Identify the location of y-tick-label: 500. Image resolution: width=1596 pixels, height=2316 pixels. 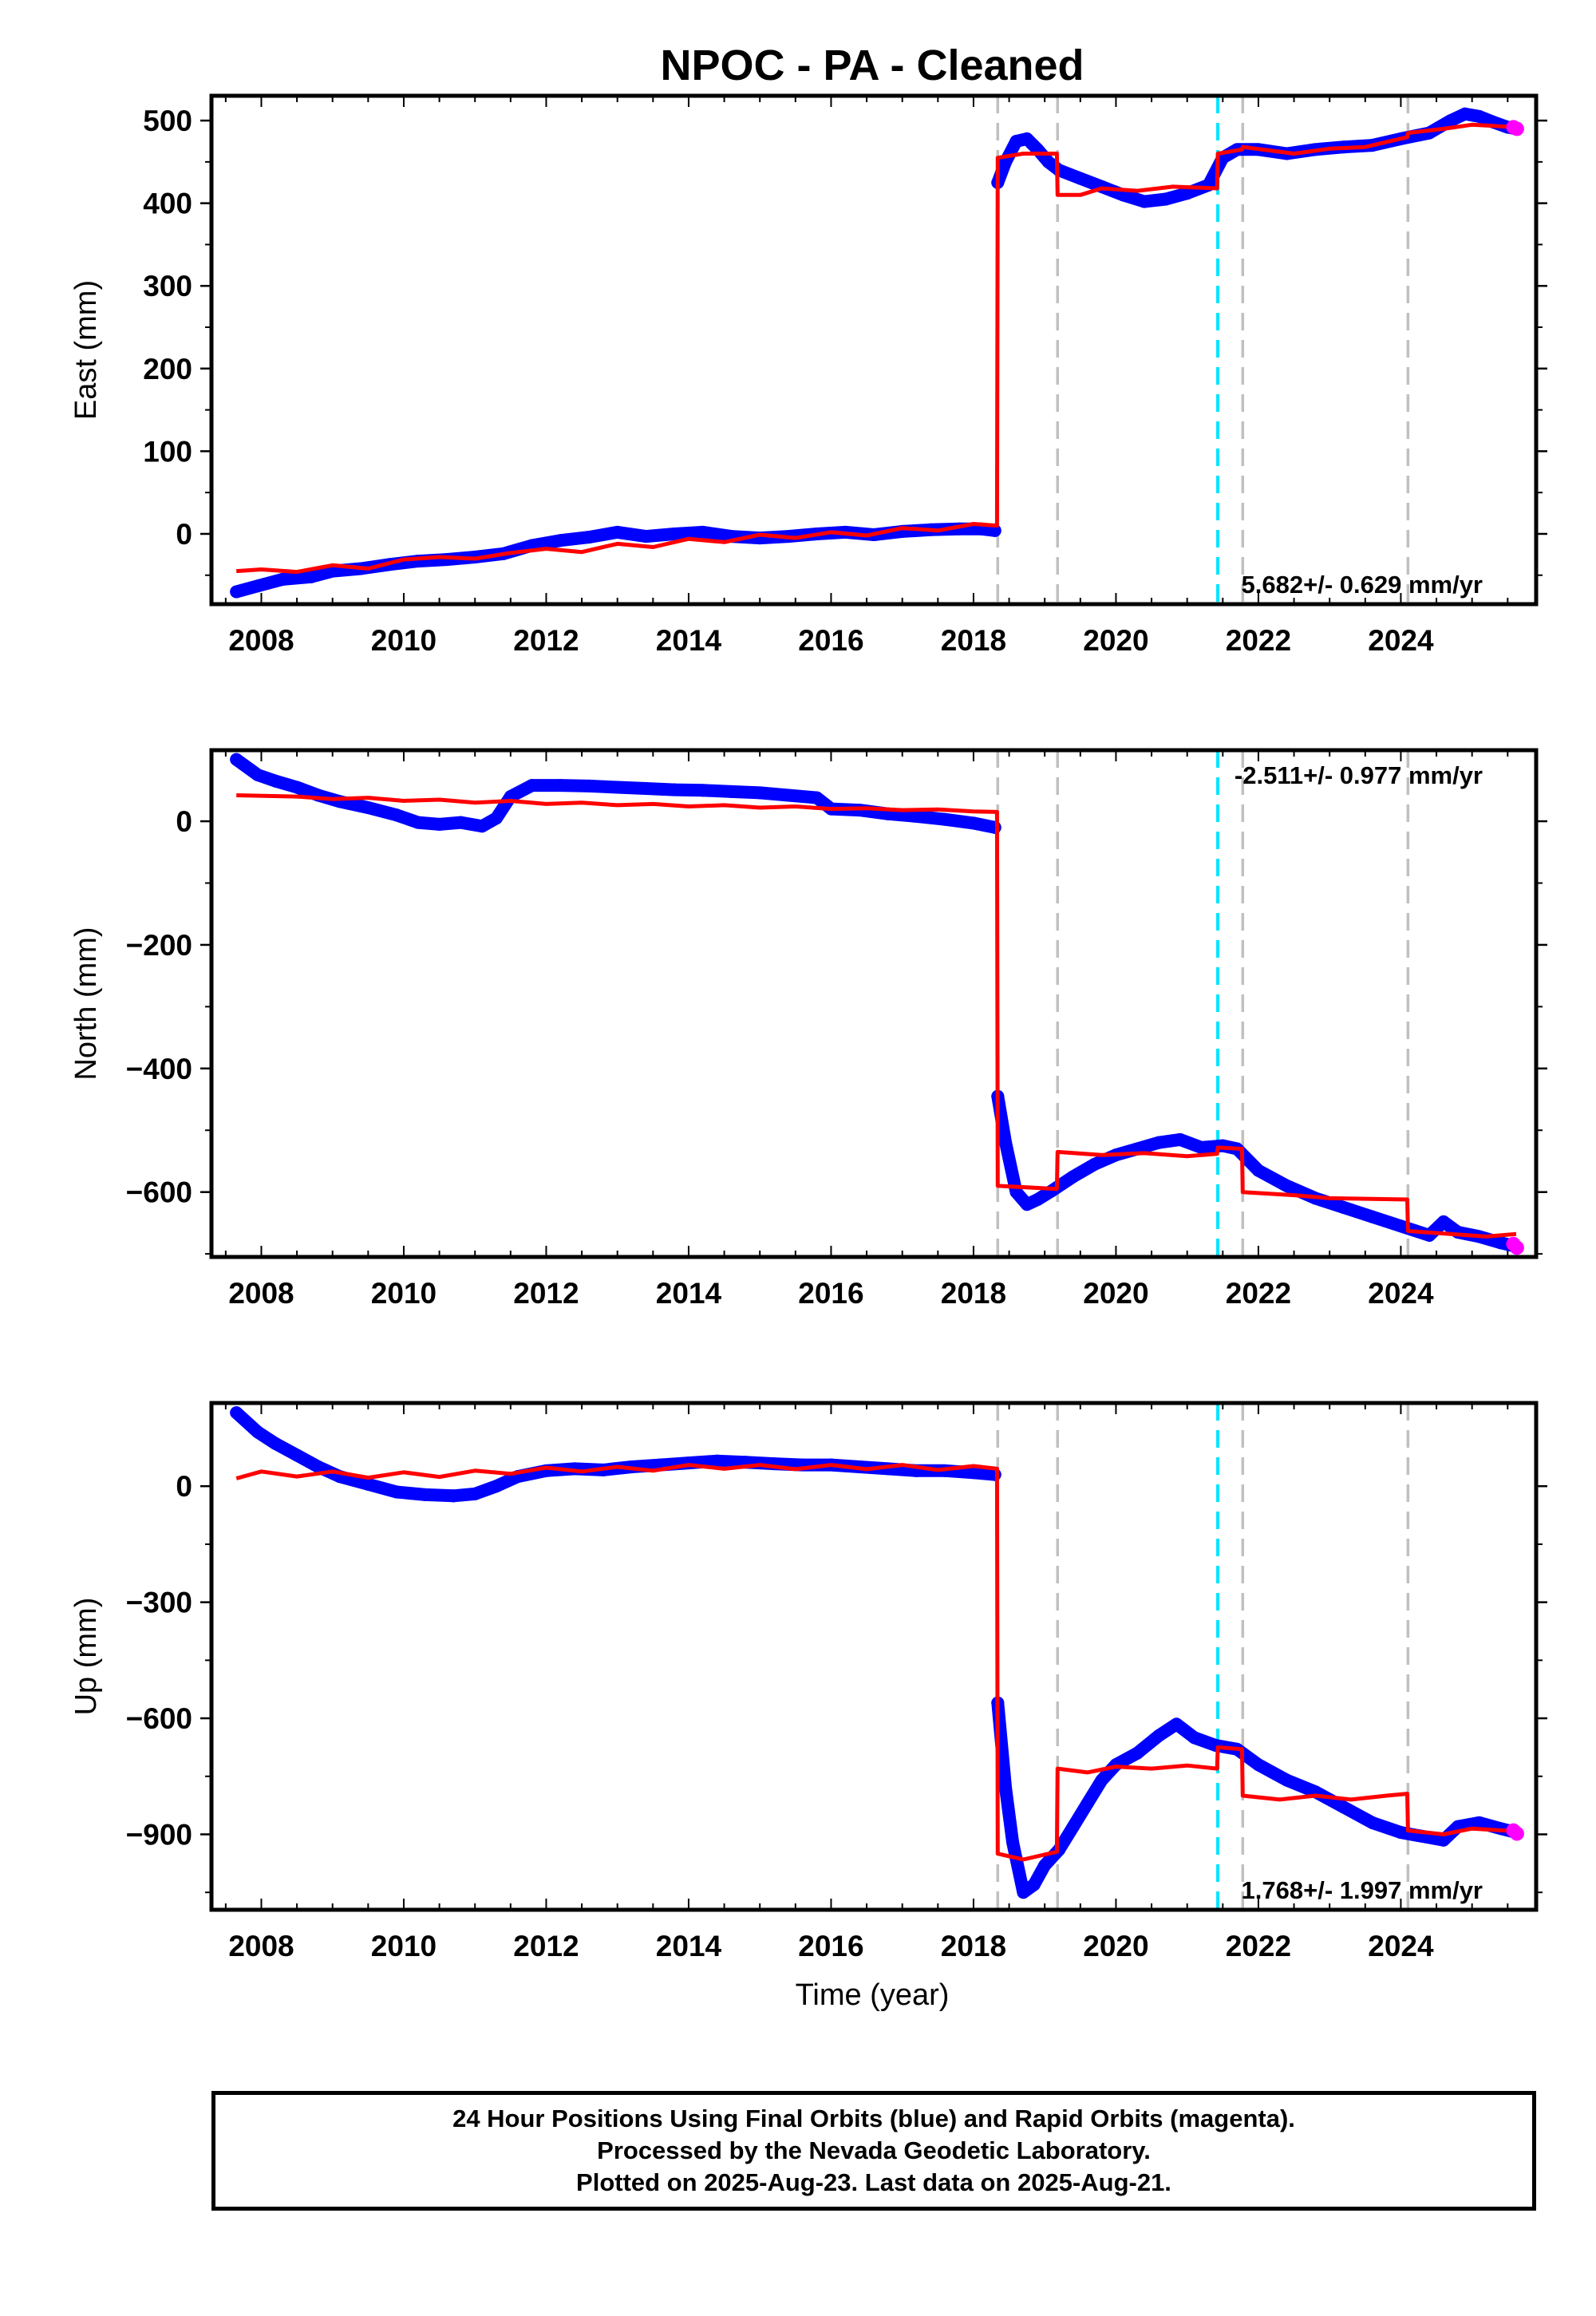
(167, 121).